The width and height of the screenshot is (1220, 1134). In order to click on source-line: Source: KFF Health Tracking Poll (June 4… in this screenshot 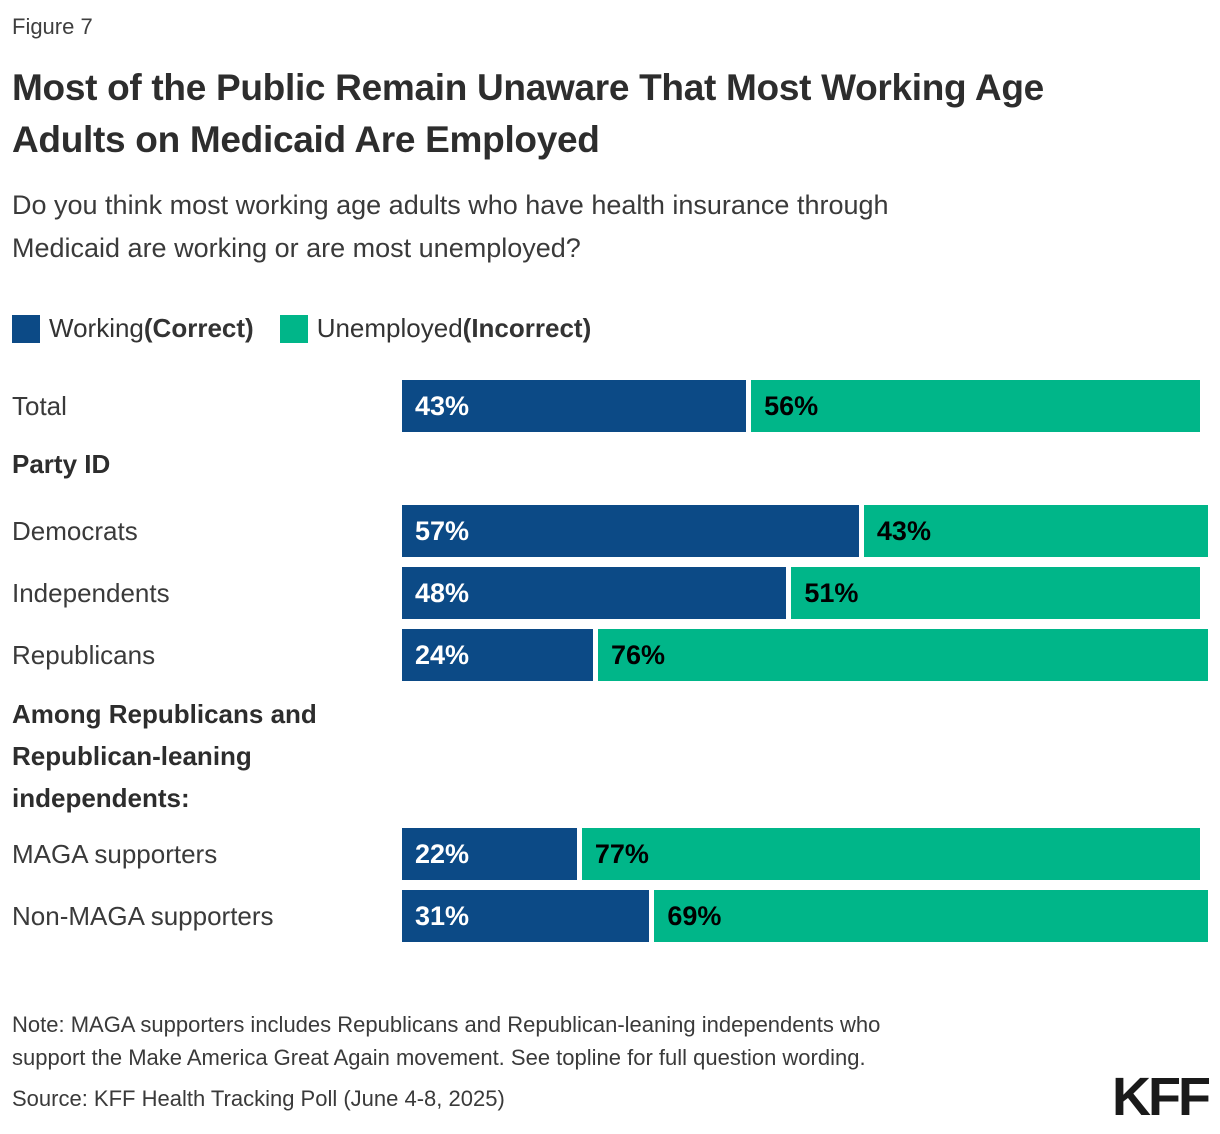, I will do `click(258, 1098)`.